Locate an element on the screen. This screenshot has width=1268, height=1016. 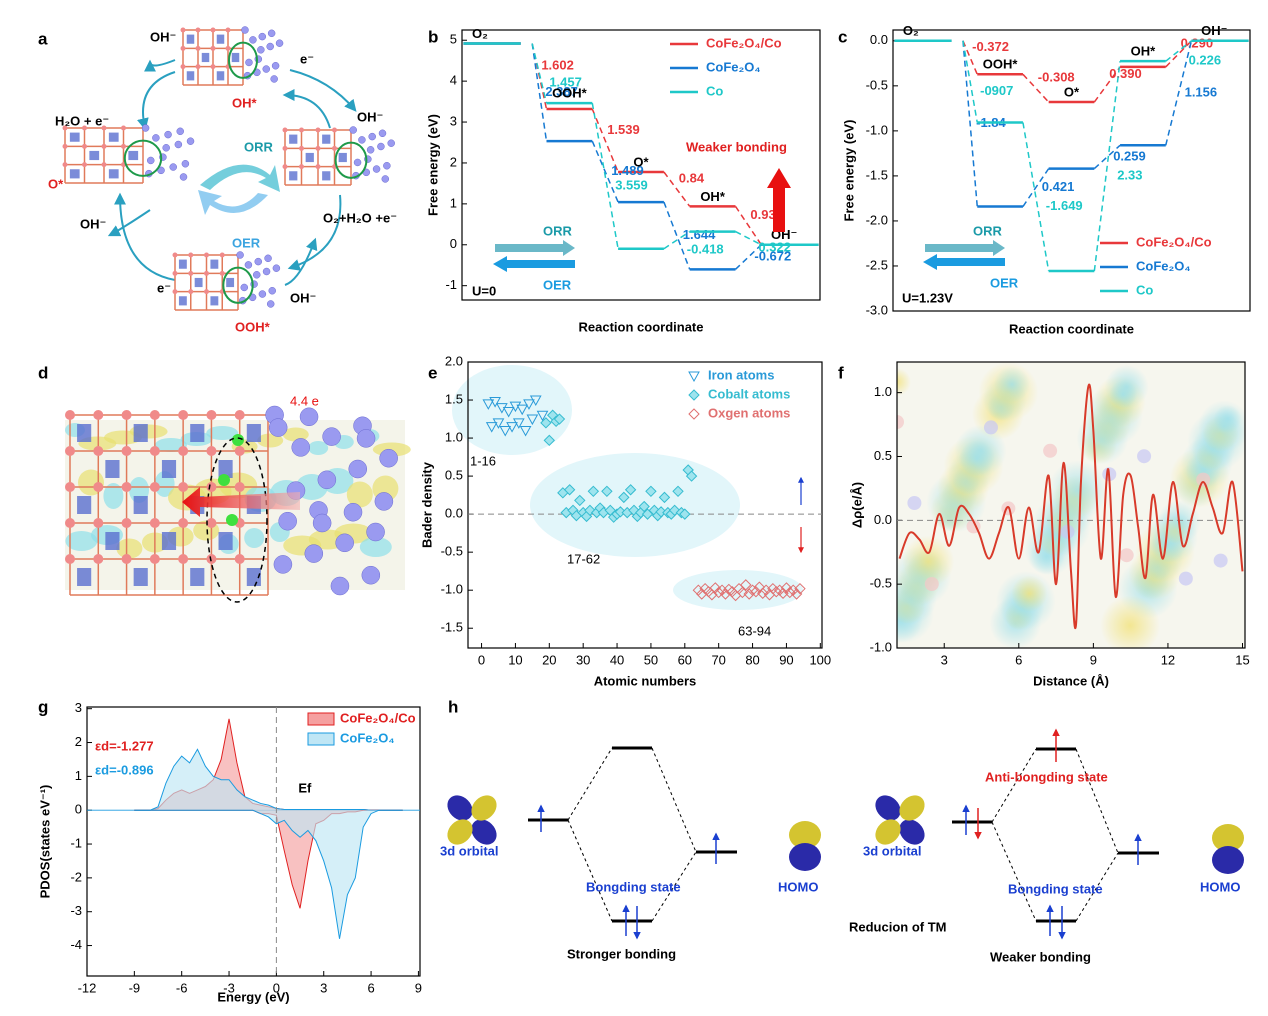
category-label: O* is located at coordinates (641, 161).